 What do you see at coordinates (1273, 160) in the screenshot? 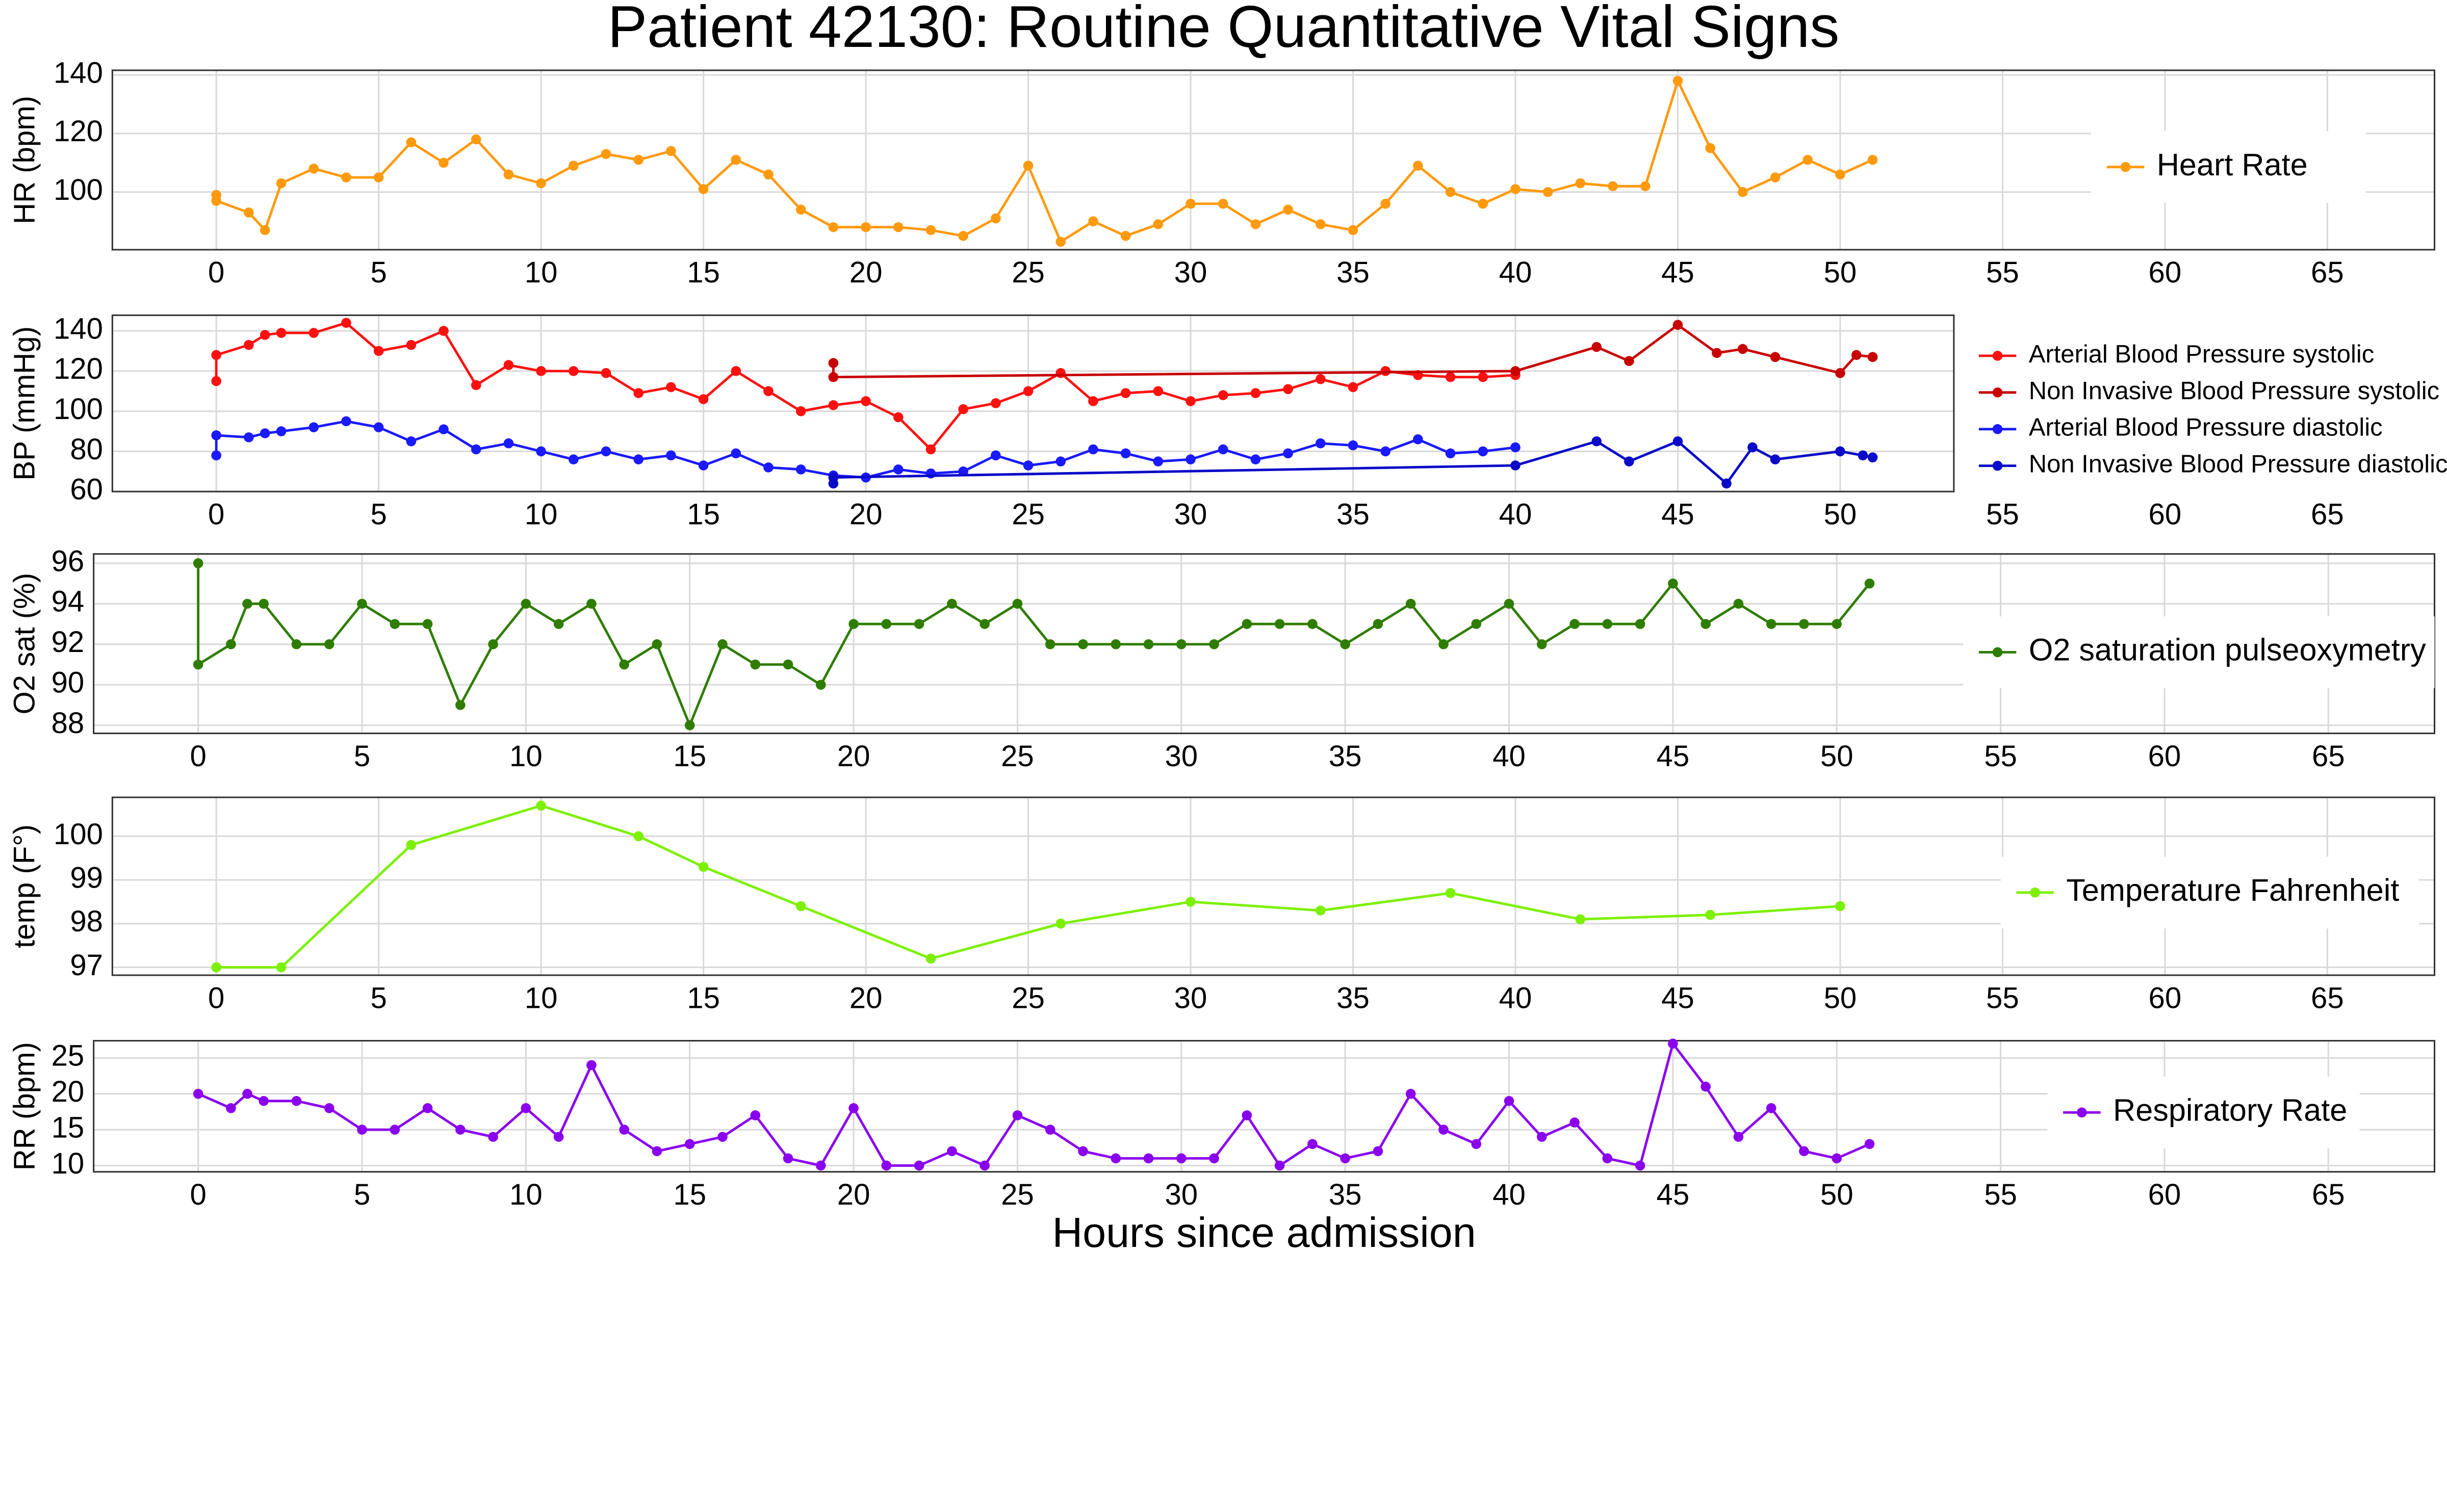
I see `plot-frame` at bounding box center [1273, 160].